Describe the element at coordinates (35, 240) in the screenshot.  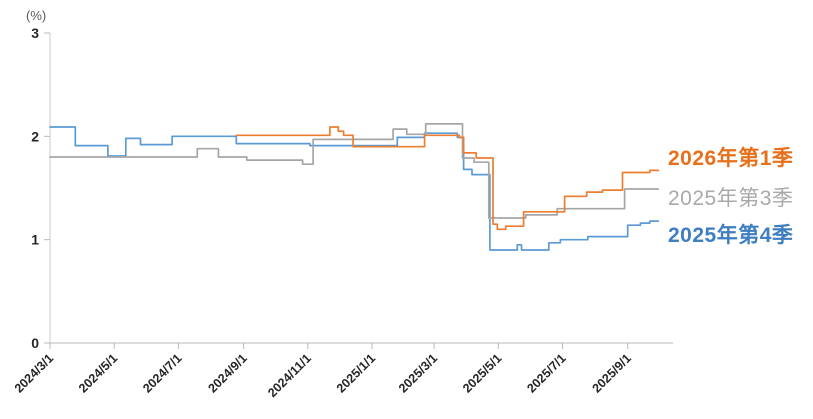
I see `y-tick-label: 1` at that location.